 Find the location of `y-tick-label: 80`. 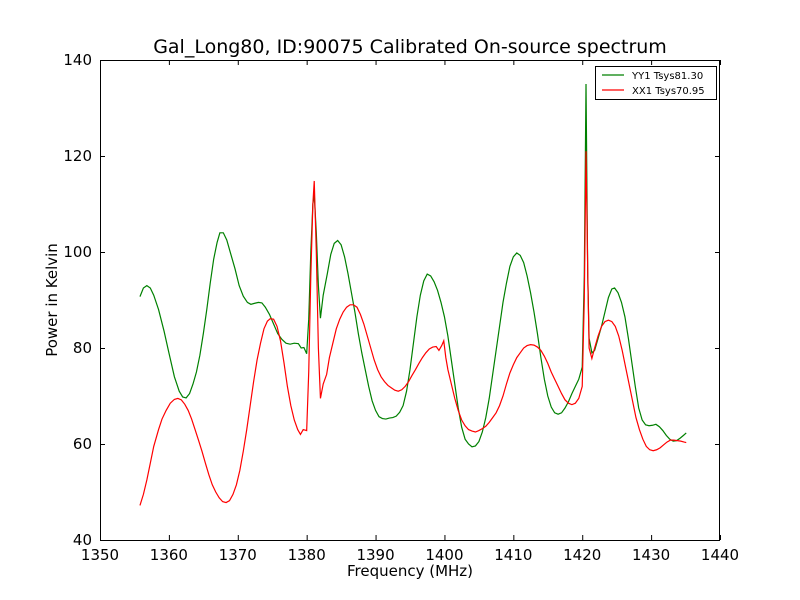

y-tick-label: 80 is located at coordinates (82, 348).